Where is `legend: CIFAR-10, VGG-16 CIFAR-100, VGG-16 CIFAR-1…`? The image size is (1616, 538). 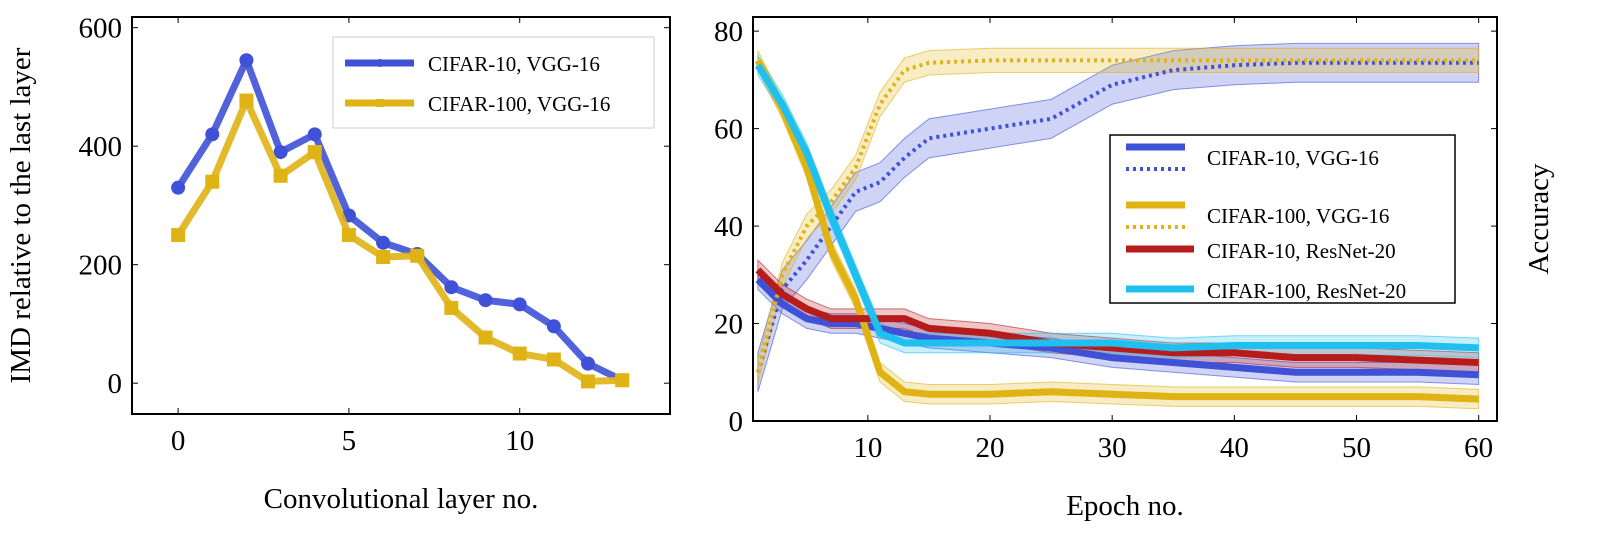
legend: CIFAR-10, VGG-16 CIFAR-100, VGG-16 CIFAR-1… is located at coordinates (1282, 219).